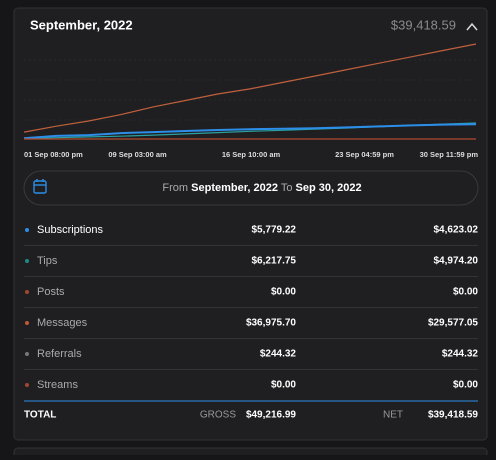 The width and height of the screenshot is (496, 460). What do you see at coordinates (453, 415) in the screenshot?
I see `total-net: $39,418.59` at bounding box center [453, 415].